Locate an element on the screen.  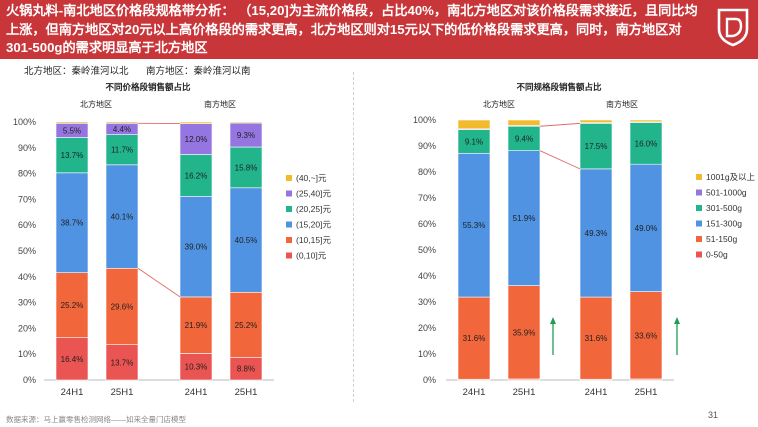
data-label: 9.4% is located at coordinates (524, 138).